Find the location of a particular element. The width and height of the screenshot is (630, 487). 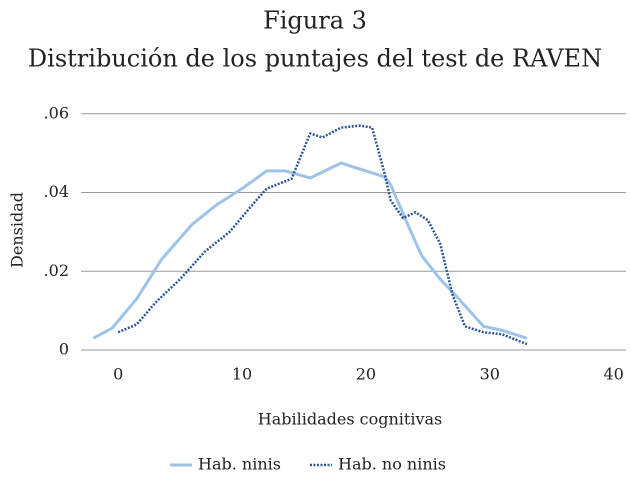

x-tick-label: 0 is located at coordinates (118, 374).